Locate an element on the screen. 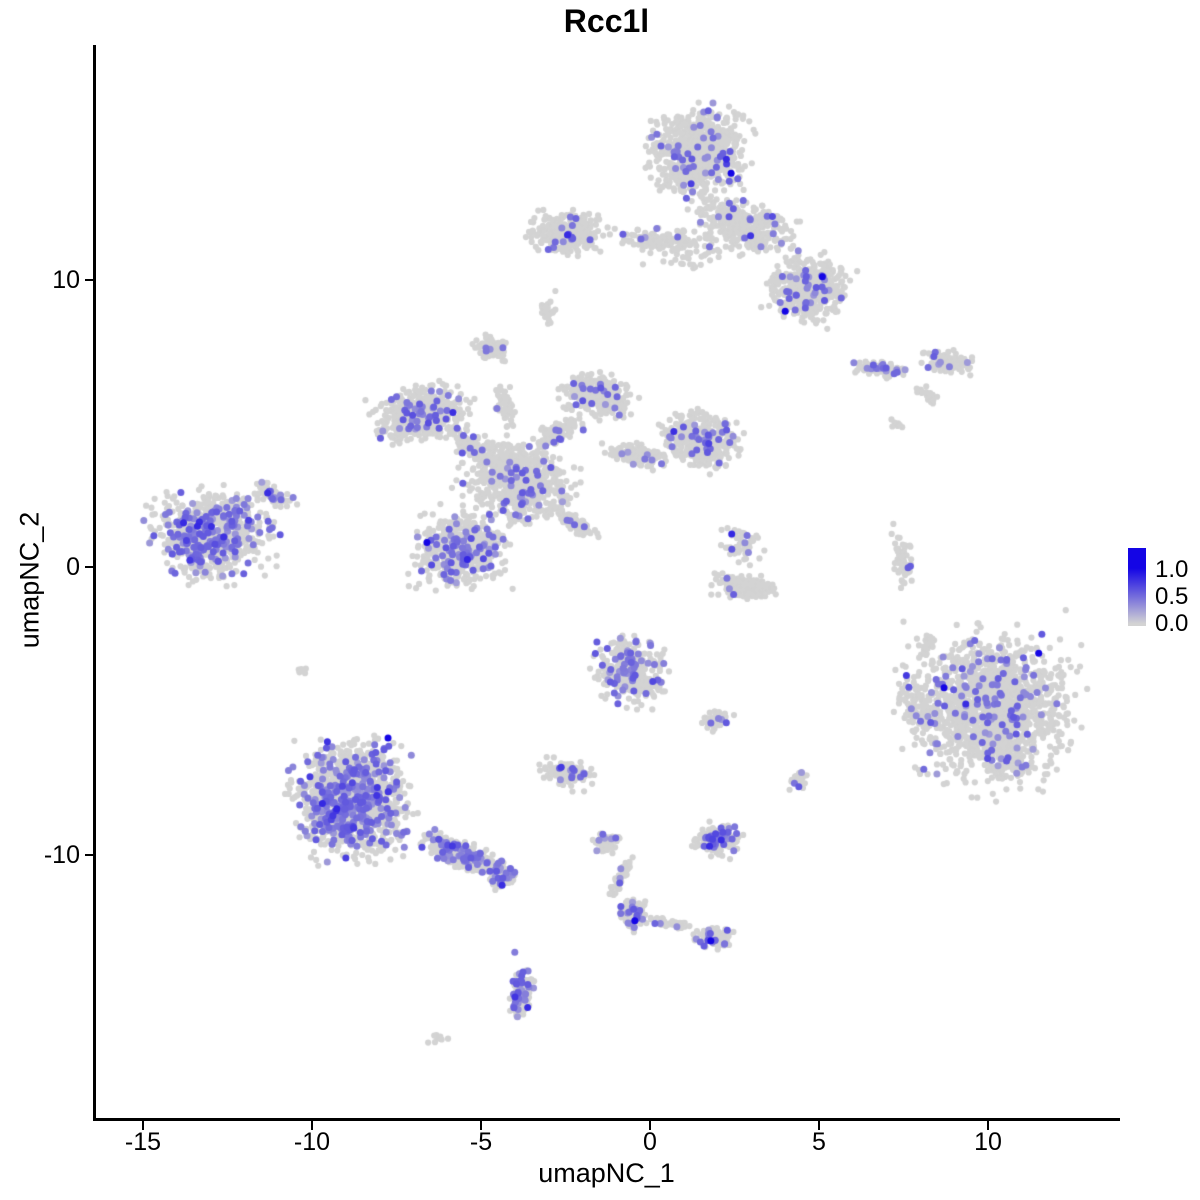 This screenshot has width=1200, height=1200. x-tick-label: 5 is located at coordinates (819, 1142).